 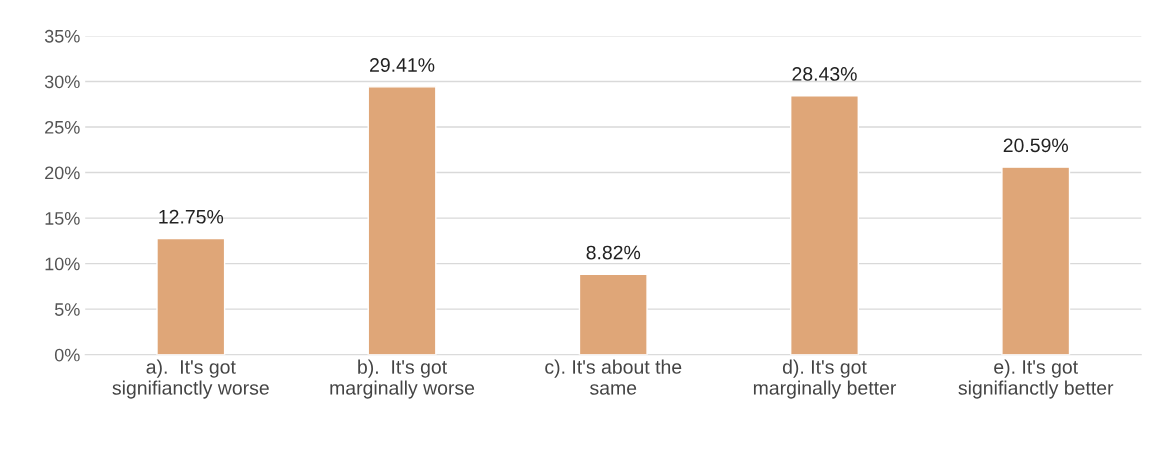 I want to click on data-label: 29.41%, so click(x=402, y=65).